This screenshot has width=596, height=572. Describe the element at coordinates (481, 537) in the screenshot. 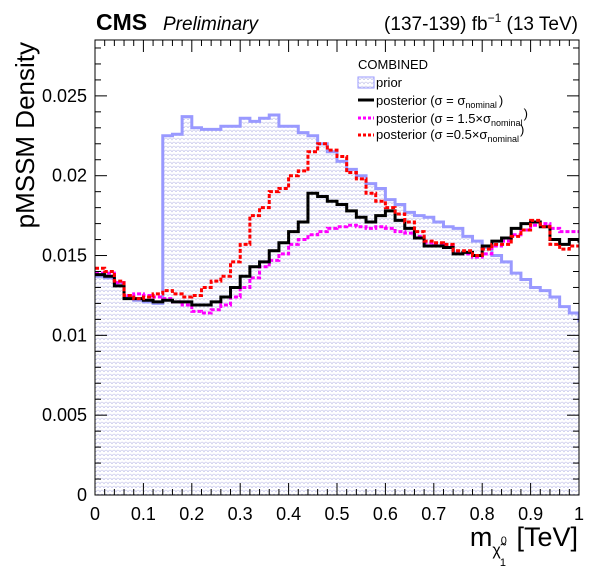

I see `x-axis-var: m` at that location.